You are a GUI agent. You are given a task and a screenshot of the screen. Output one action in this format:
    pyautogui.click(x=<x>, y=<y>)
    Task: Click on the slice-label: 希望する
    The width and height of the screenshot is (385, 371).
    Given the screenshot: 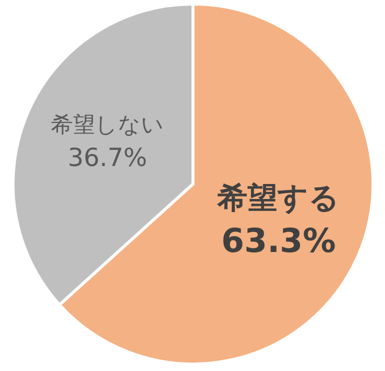 What is the action you would take?
    pyautogui.click(x=278, y=198)
    